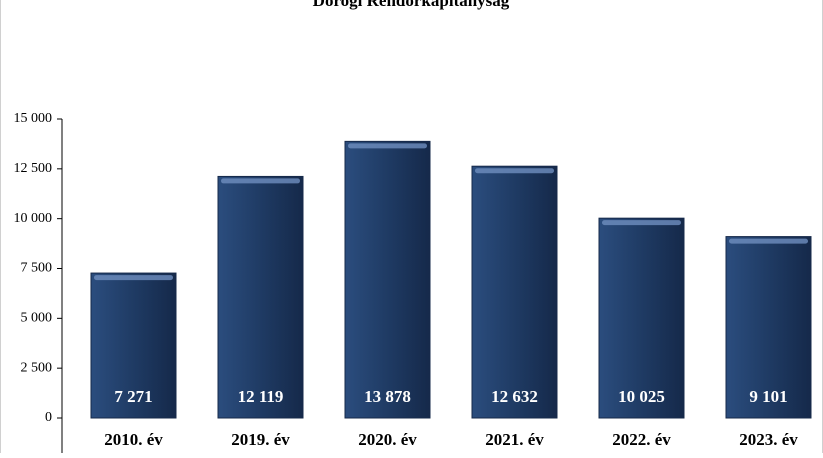 This screenshot has width=823, height=458. I want to click on y-tick-label: 5 000, so click(37, 318).